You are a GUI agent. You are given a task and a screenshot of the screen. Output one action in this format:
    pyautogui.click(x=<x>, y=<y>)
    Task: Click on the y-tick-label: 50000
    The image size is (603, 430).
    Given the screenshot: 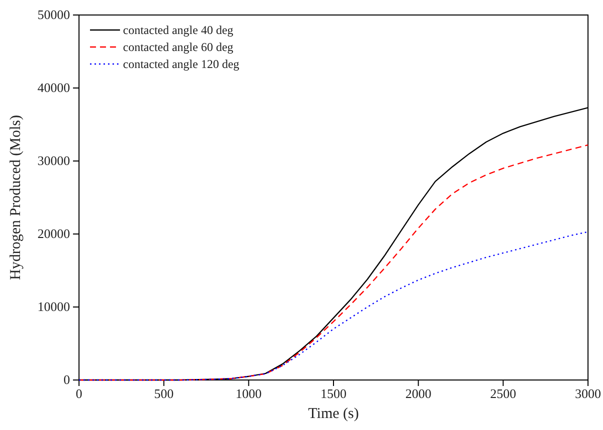 What is the action you would take?
    pyautogui.click(x=54, y=14)
    